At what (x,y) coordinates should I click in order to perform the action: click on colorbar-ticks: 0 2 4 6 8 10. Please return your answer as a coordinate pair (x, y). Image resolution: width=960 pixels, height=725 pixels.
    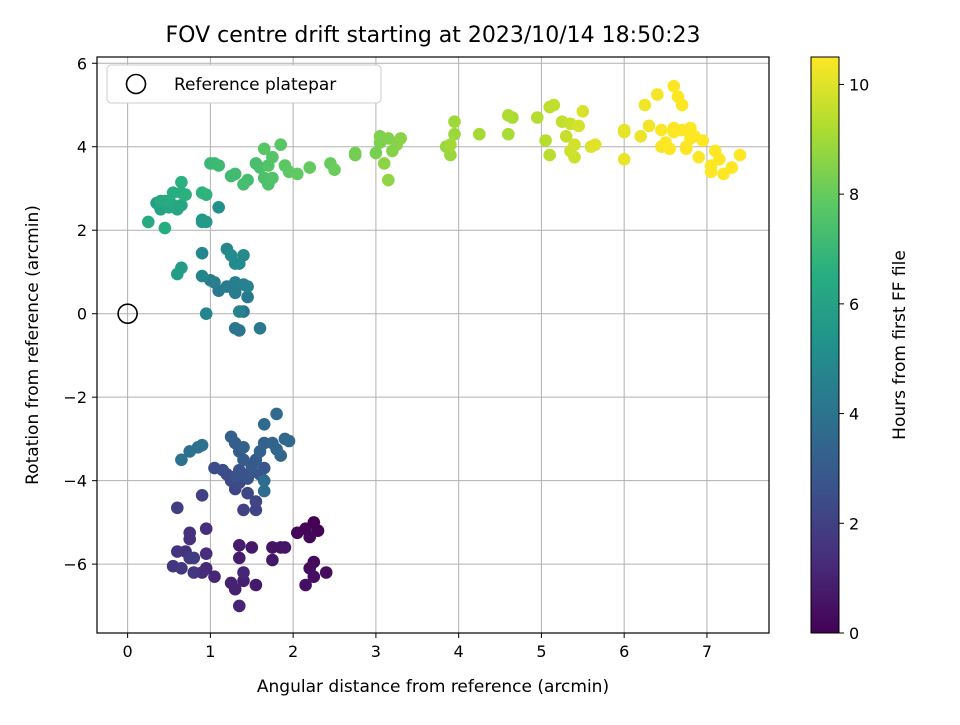
    Looking at the image, I should click on (854, 359).